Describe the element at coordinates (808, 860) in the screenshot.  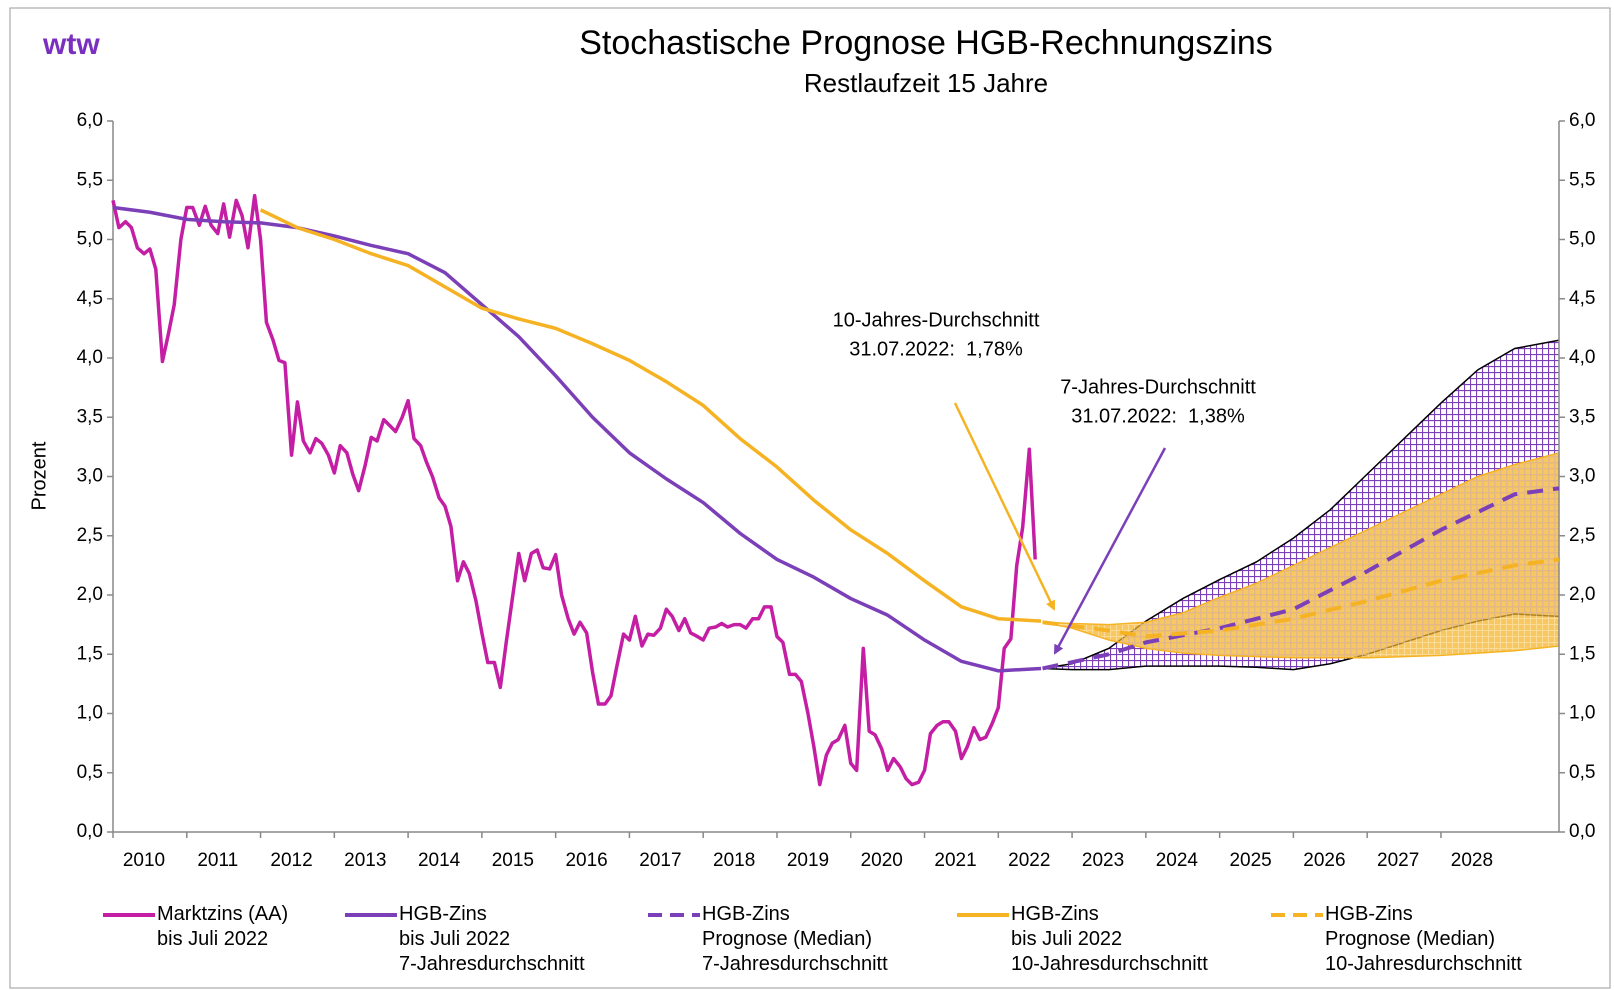
I see `x-tick-label: 2019` at that location.